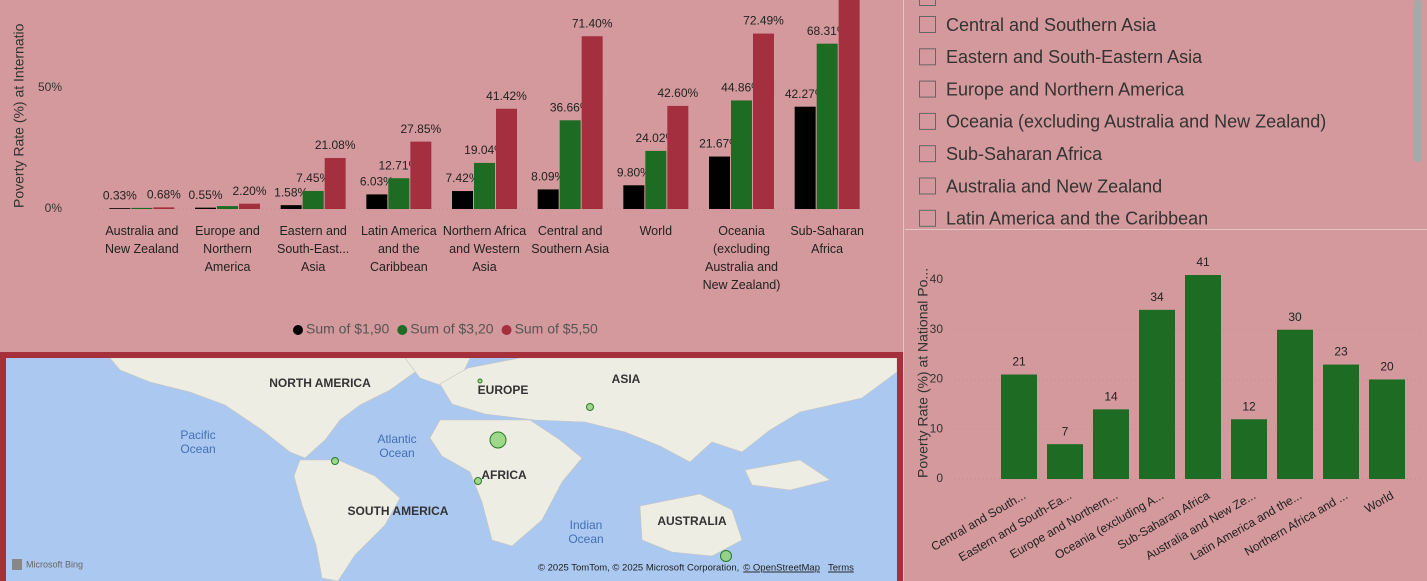 Image resolution: width=1427 pixels, height=581 pixels. Describe the element at coordinates (398, 165) in the screenshot. I see `data-label: 12.71%` at that location.